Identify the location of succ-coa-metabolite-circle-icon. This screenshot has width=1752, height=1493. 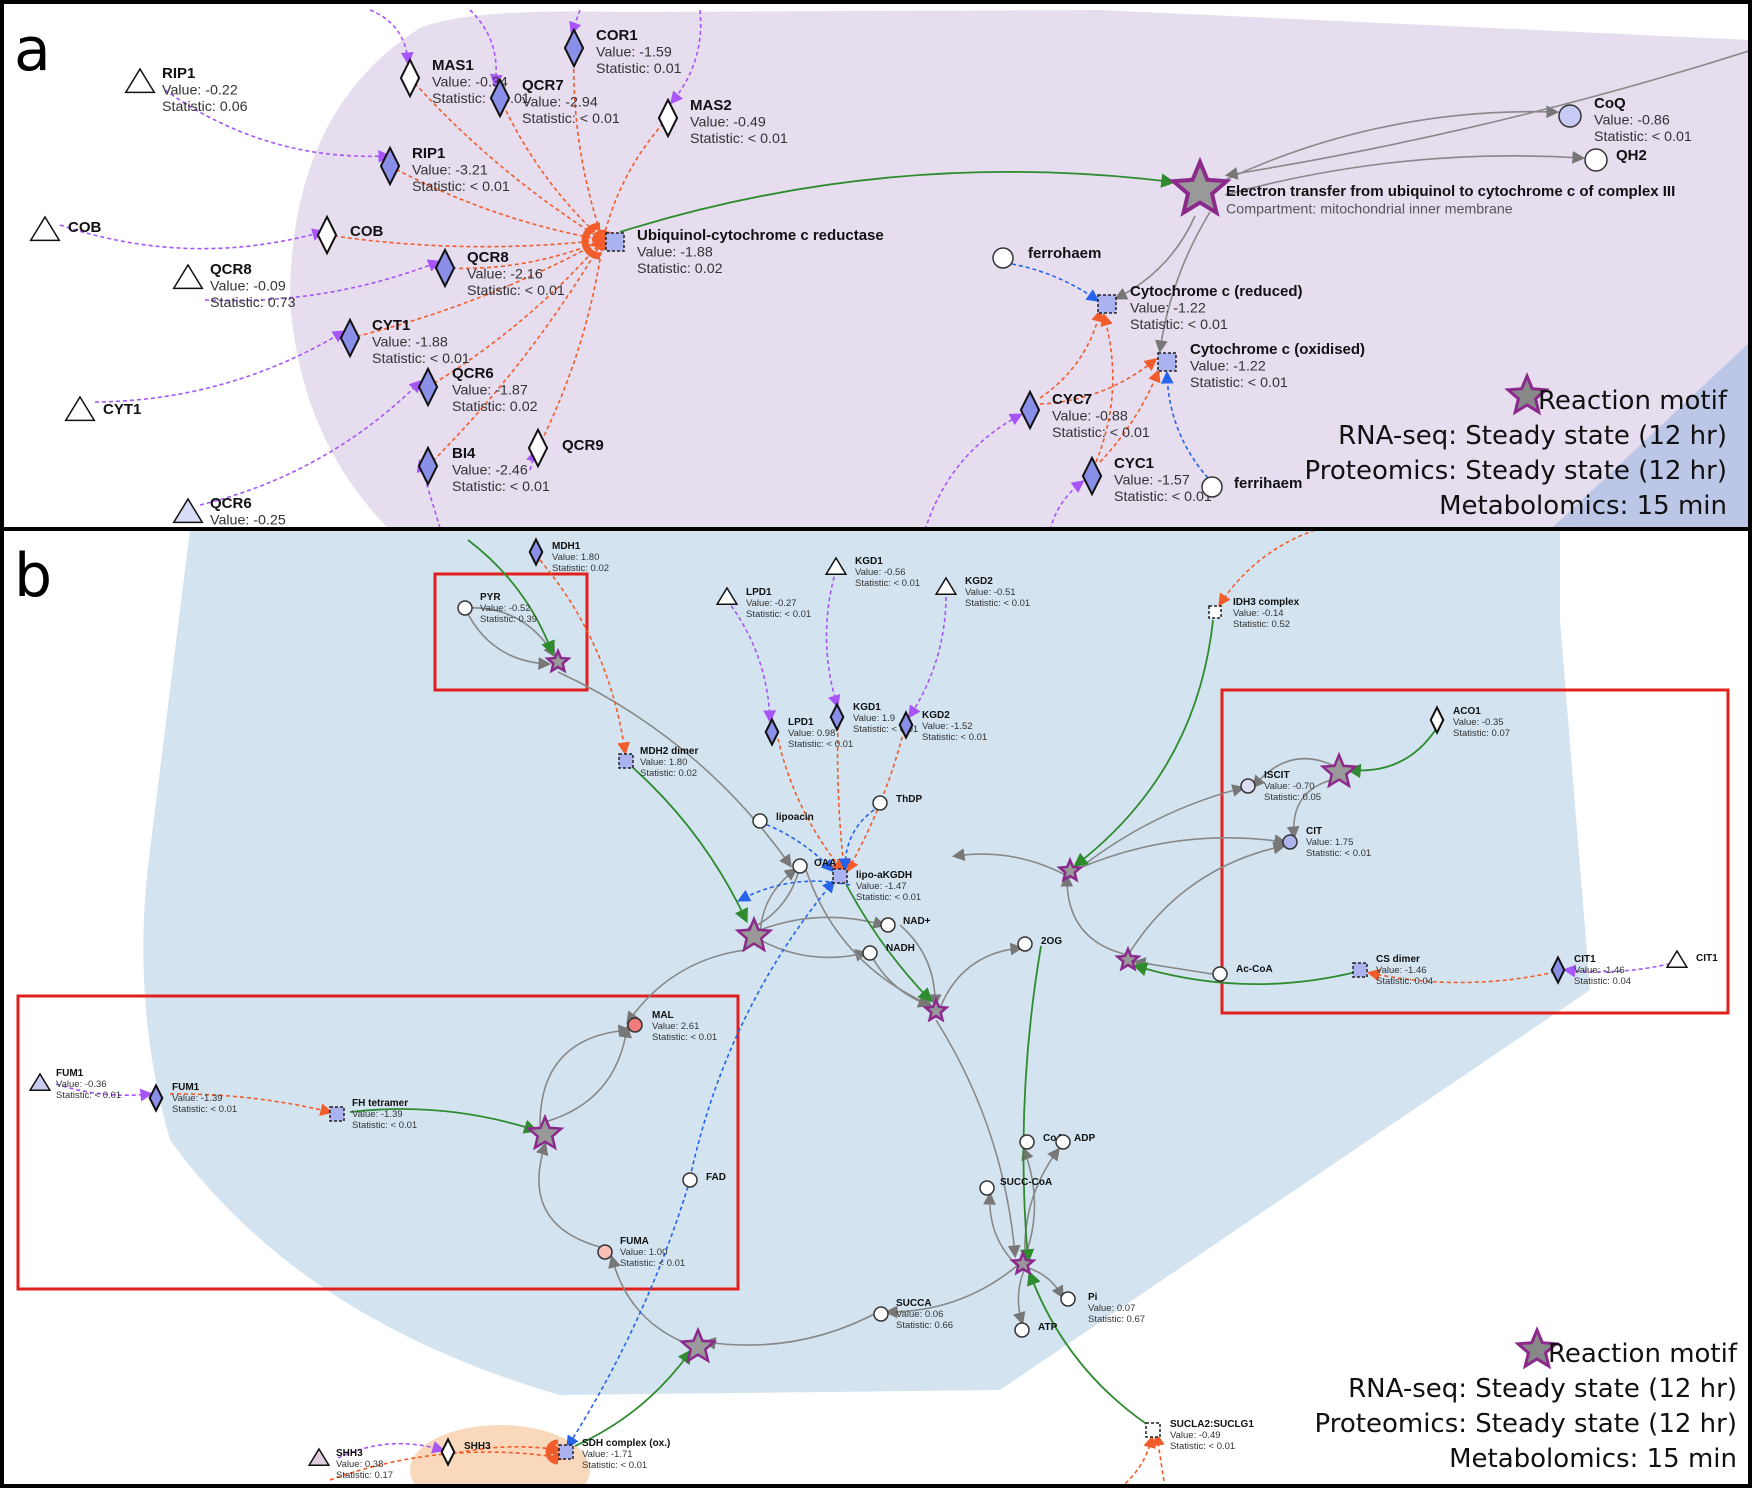
(987, 1188).